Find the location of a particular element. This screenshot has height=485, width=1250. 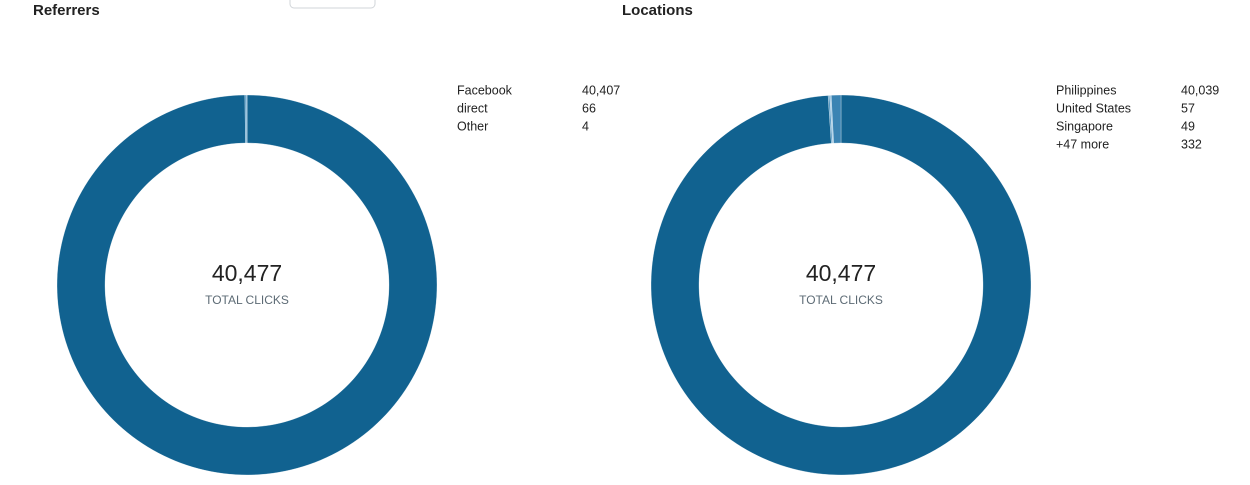

panel-title: Locations is located at coordinates (657, 10).